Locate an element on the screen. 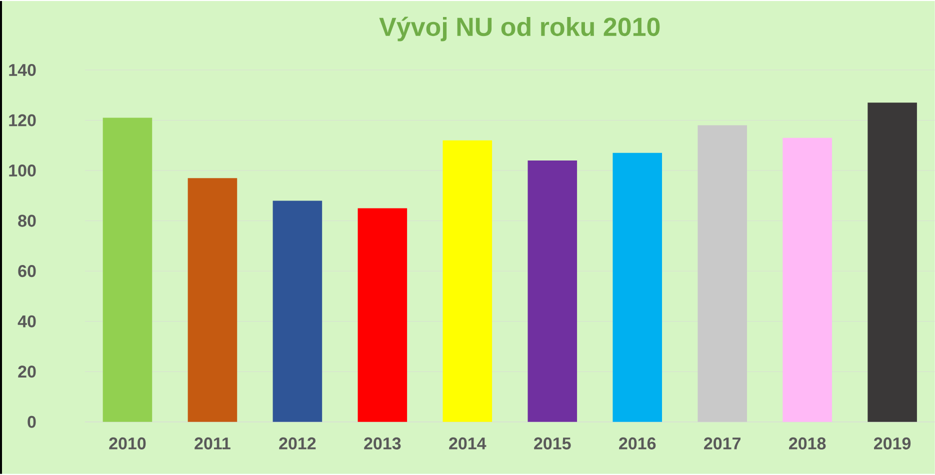 The width and height of the screenshot is (935, 475). x-tick-label: 2014 is located at coordinates (467, 443).